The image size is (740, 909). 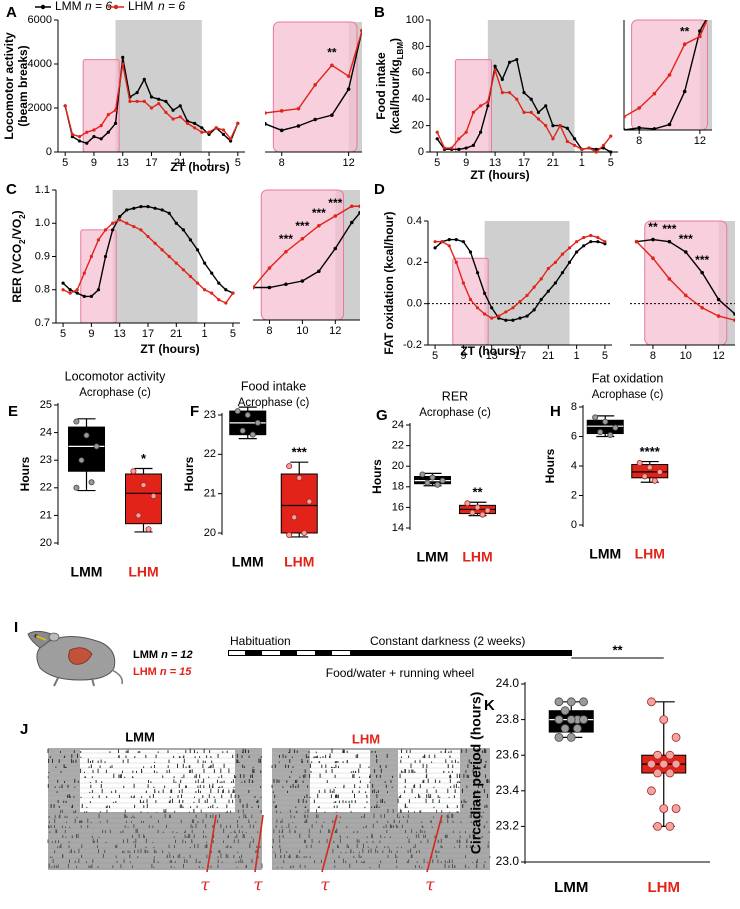 I want to click on y-tick-label: 14, so click(x=398, y=528).